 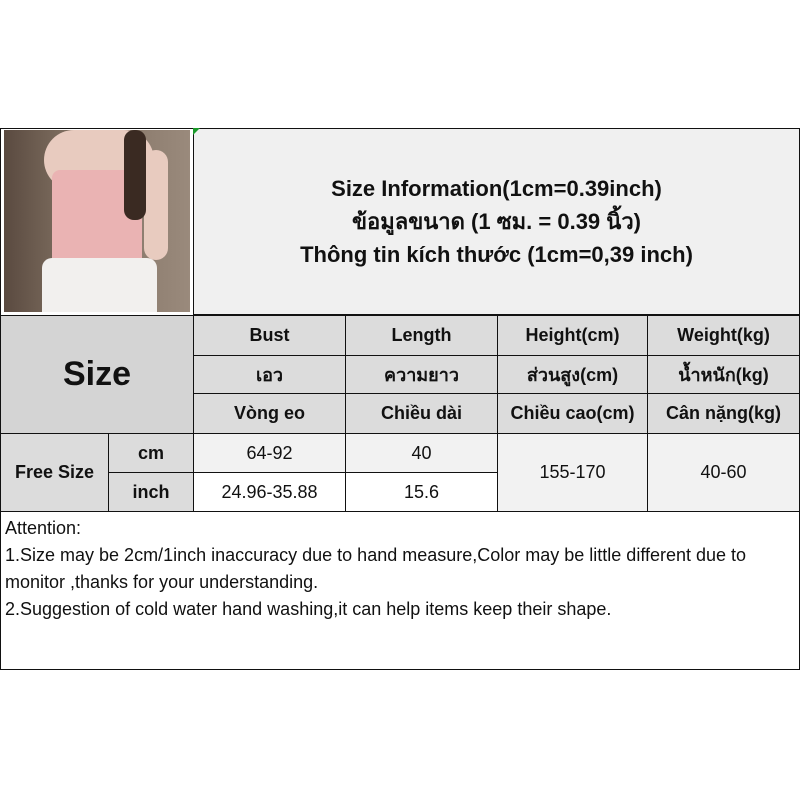 What do you see at coordinates (723, 335) in the screenshot?
I see `col-weight-en: Weight(kg)` at bounding box center [723, 335].